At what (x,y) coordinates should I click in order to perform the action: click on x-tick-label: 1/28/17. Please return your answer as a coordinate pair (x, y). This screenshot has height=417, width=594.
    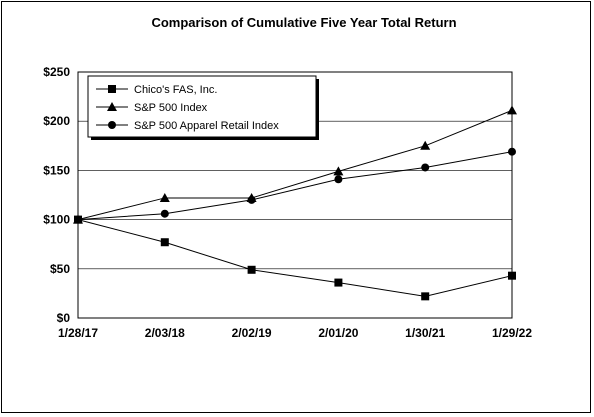
    Looking at the image, I should click on (78, 333).